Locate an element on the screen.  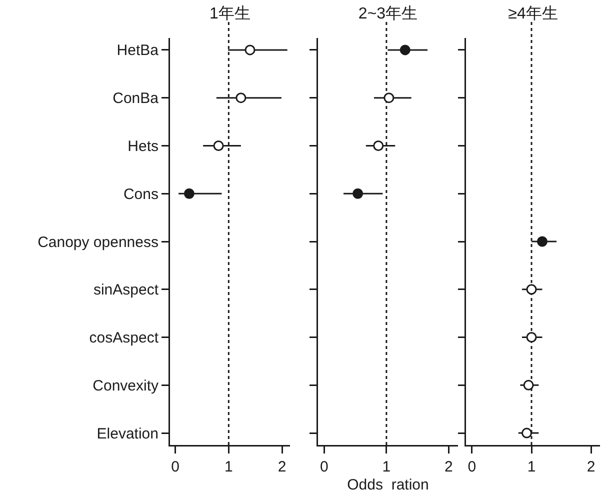
y-tick-label: Hets is located at coordinates (143, 146).